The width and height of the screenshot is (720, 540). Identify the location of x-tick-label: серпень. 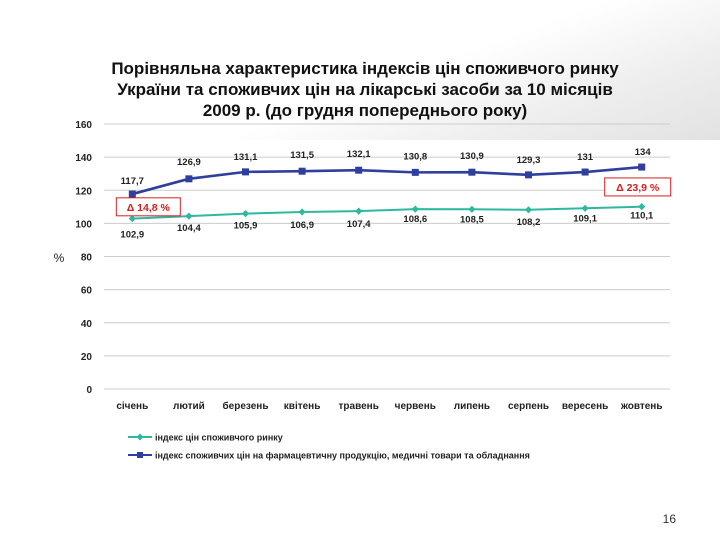
(528, 406).